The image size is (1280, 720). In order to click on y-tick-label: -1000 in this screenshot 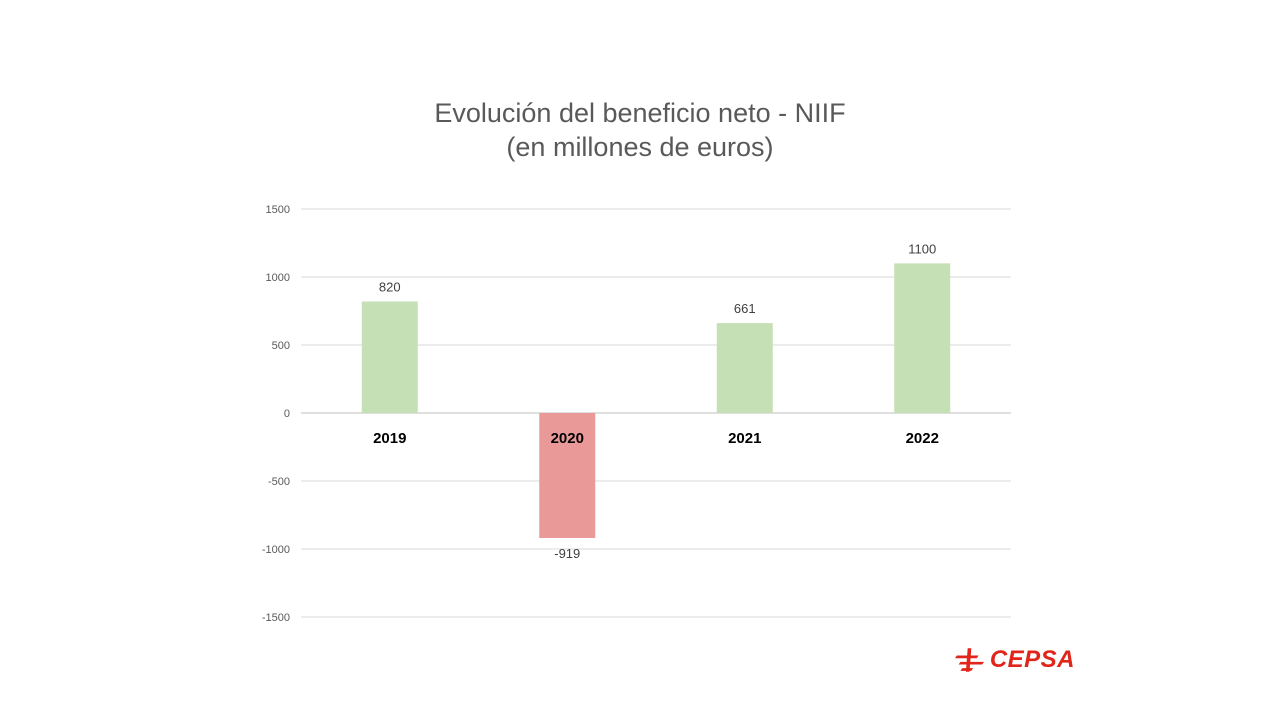, I will do `click(276, 550)`.